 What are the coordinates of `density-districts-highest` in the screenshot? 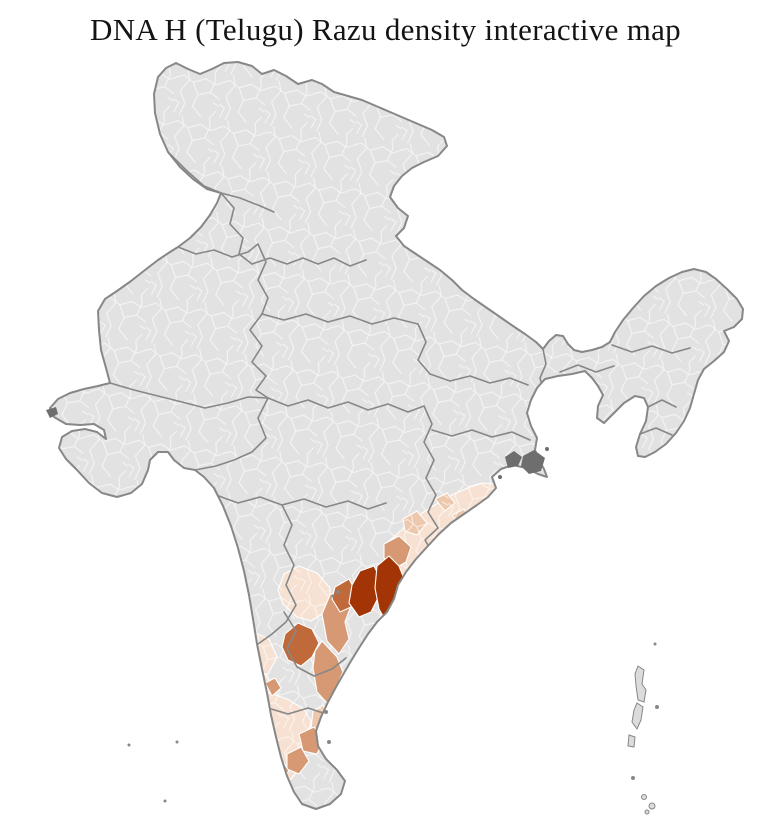 It's located at (377, 590).